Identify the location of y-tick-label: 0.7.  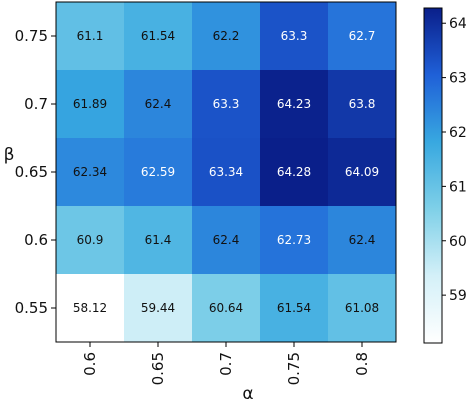
(36, 104).